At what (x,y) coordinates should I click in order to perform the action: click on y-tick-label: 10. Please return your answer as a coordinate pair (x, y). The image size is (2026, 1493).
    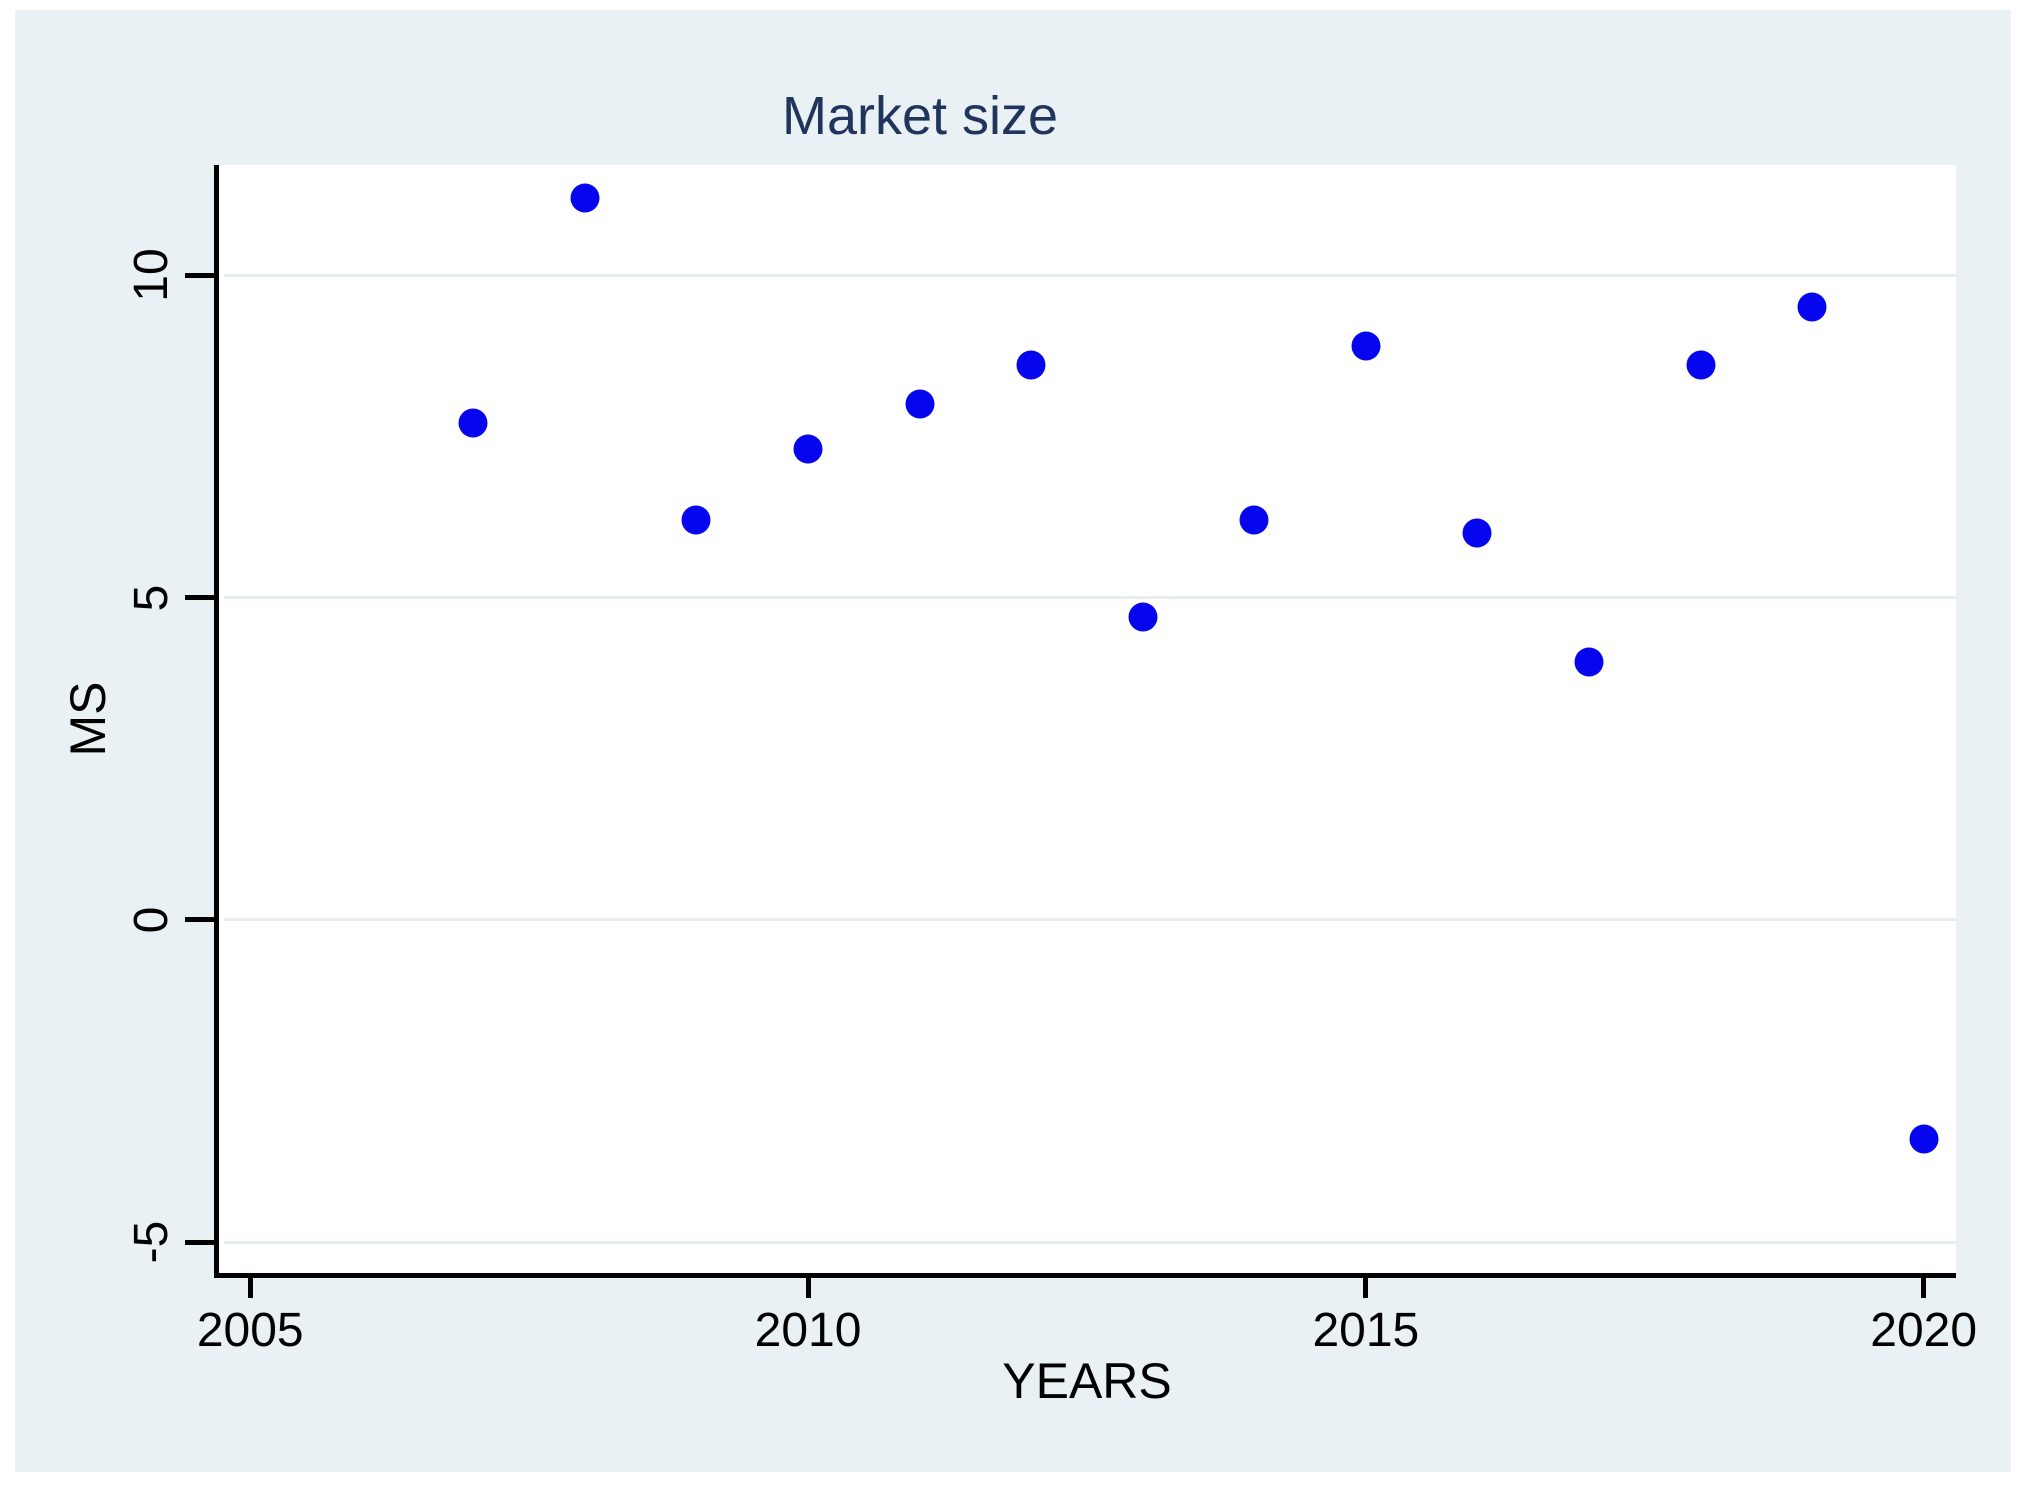
    Looking at the image, I should click on (151, 275).